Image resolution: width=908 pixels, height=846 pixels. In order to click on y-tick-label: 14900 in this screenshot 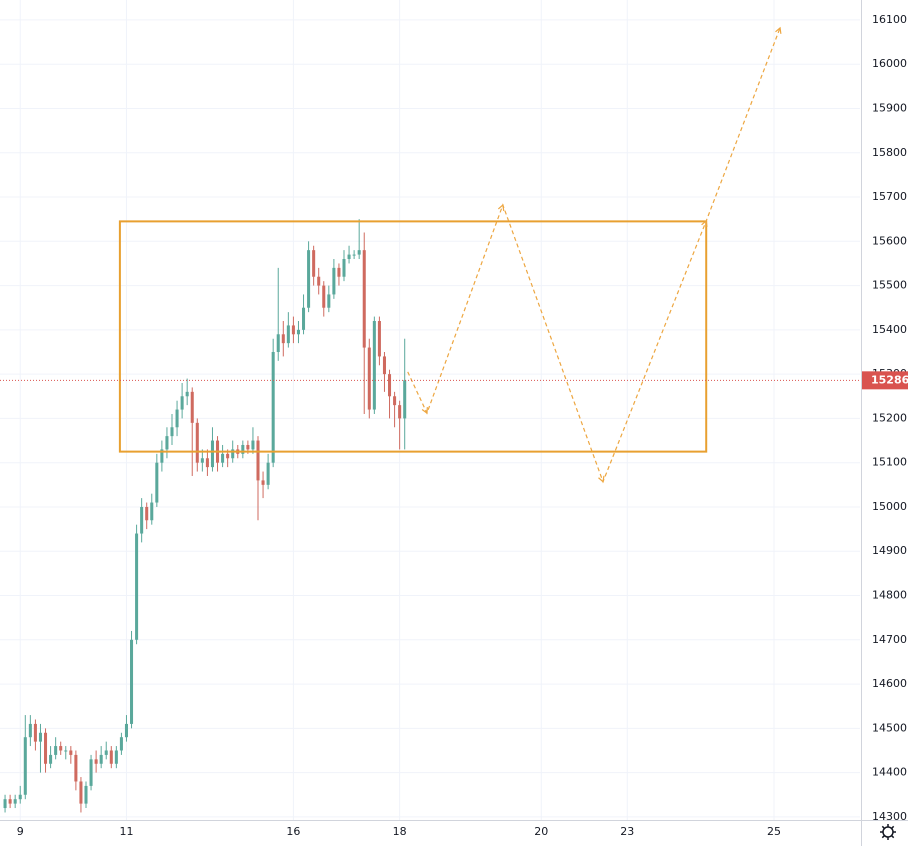, I will do `click(889, 550)`.